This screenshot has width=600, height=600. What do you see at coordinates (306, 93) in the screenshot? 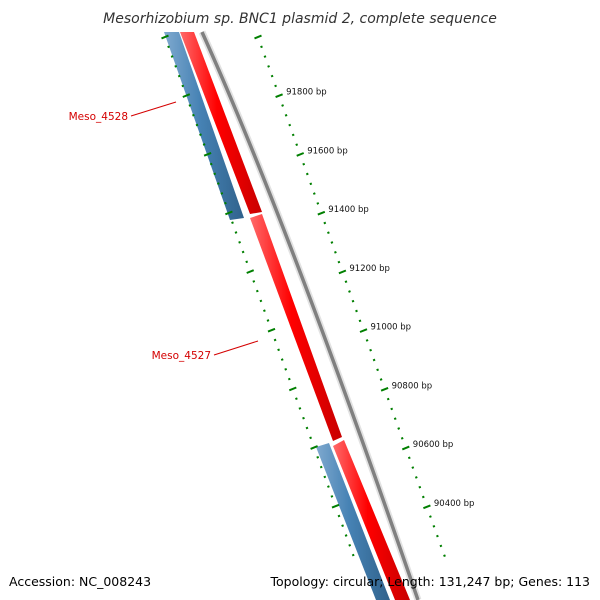
I see `tick-label: 91800 bp` at bounding box center [306, 93].